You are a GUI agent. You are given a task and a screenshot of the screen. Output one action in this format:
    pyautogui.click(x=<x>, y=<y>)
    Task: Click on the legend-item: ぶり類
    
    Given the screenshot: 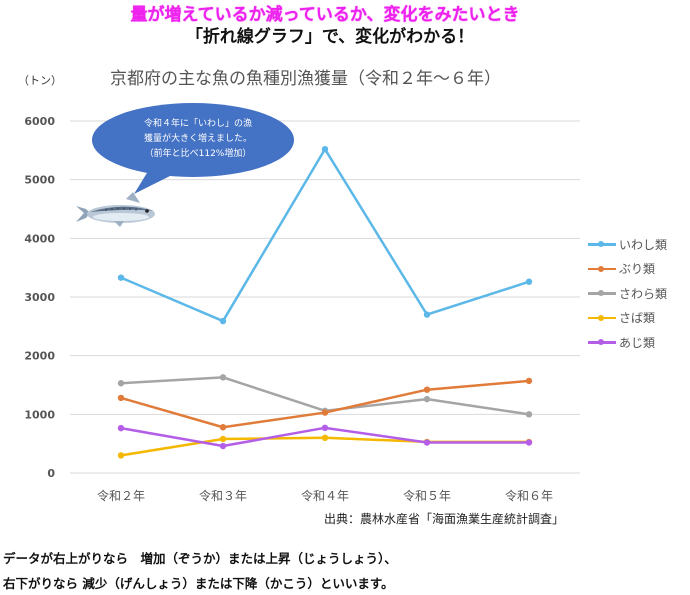 What is the action you would take?
    pyautogui.click(x=627, y=269)
    